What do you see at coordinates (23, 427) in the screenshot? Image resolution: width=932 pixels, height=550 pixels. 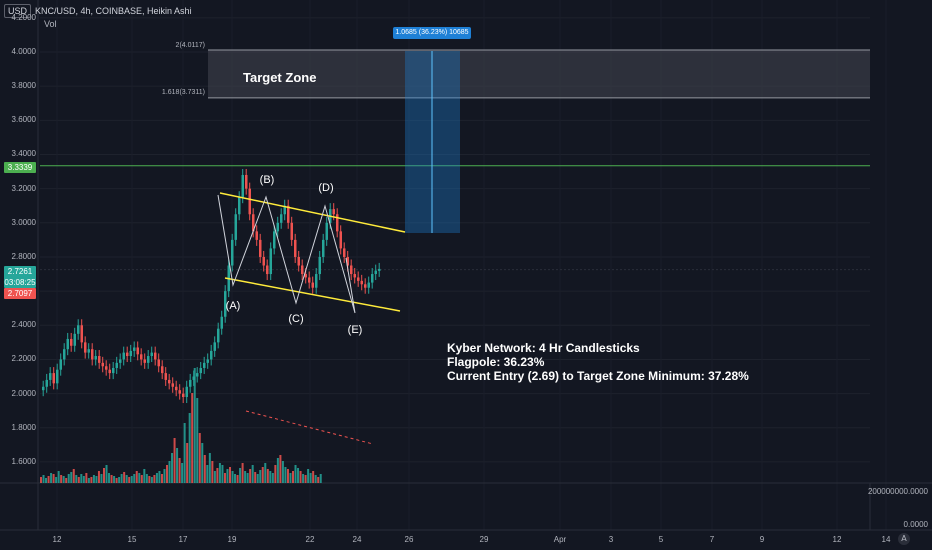 I see `price-tick-label: 1.8000` at bounding box center [23, 427].